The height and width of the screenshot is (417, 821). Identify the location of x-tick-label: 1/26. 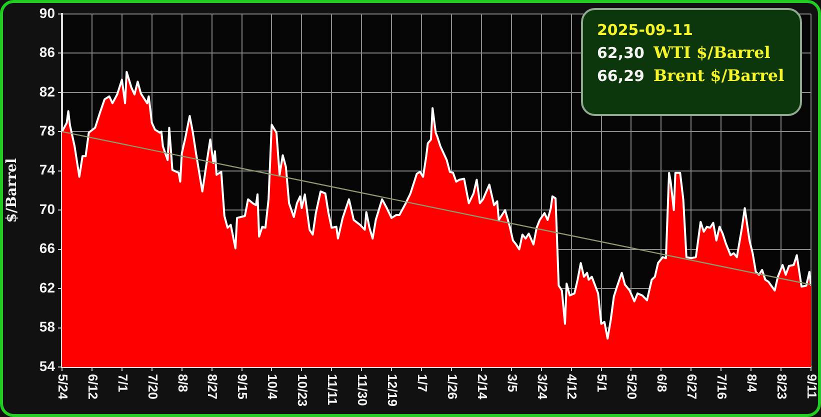
(452, 387).